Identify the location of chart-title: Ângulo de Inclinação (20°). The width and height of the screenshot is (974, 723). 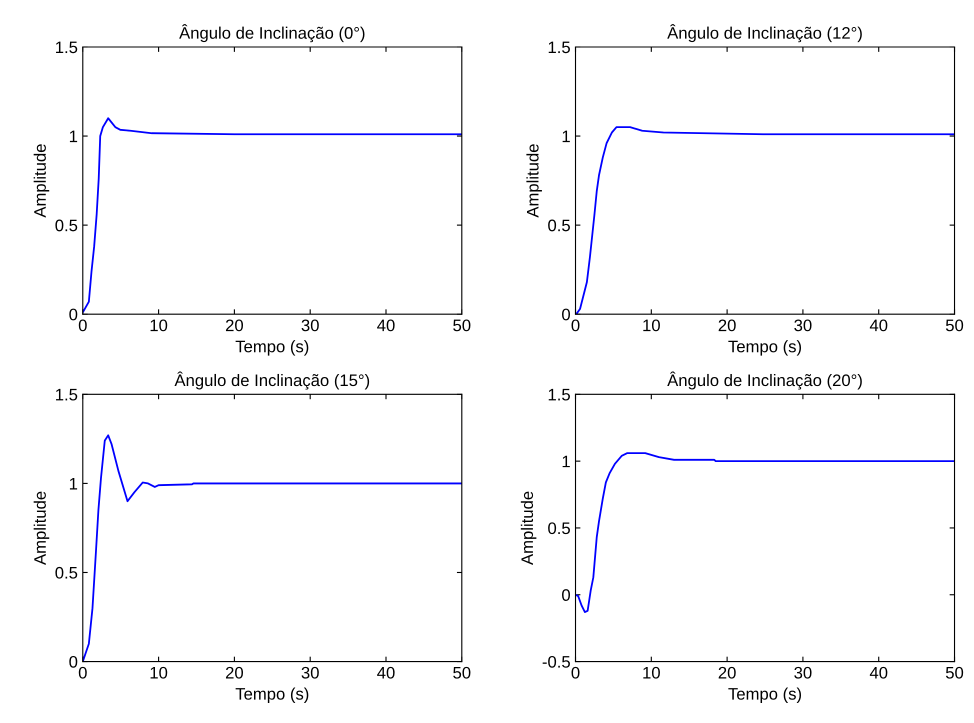
(764, 380).